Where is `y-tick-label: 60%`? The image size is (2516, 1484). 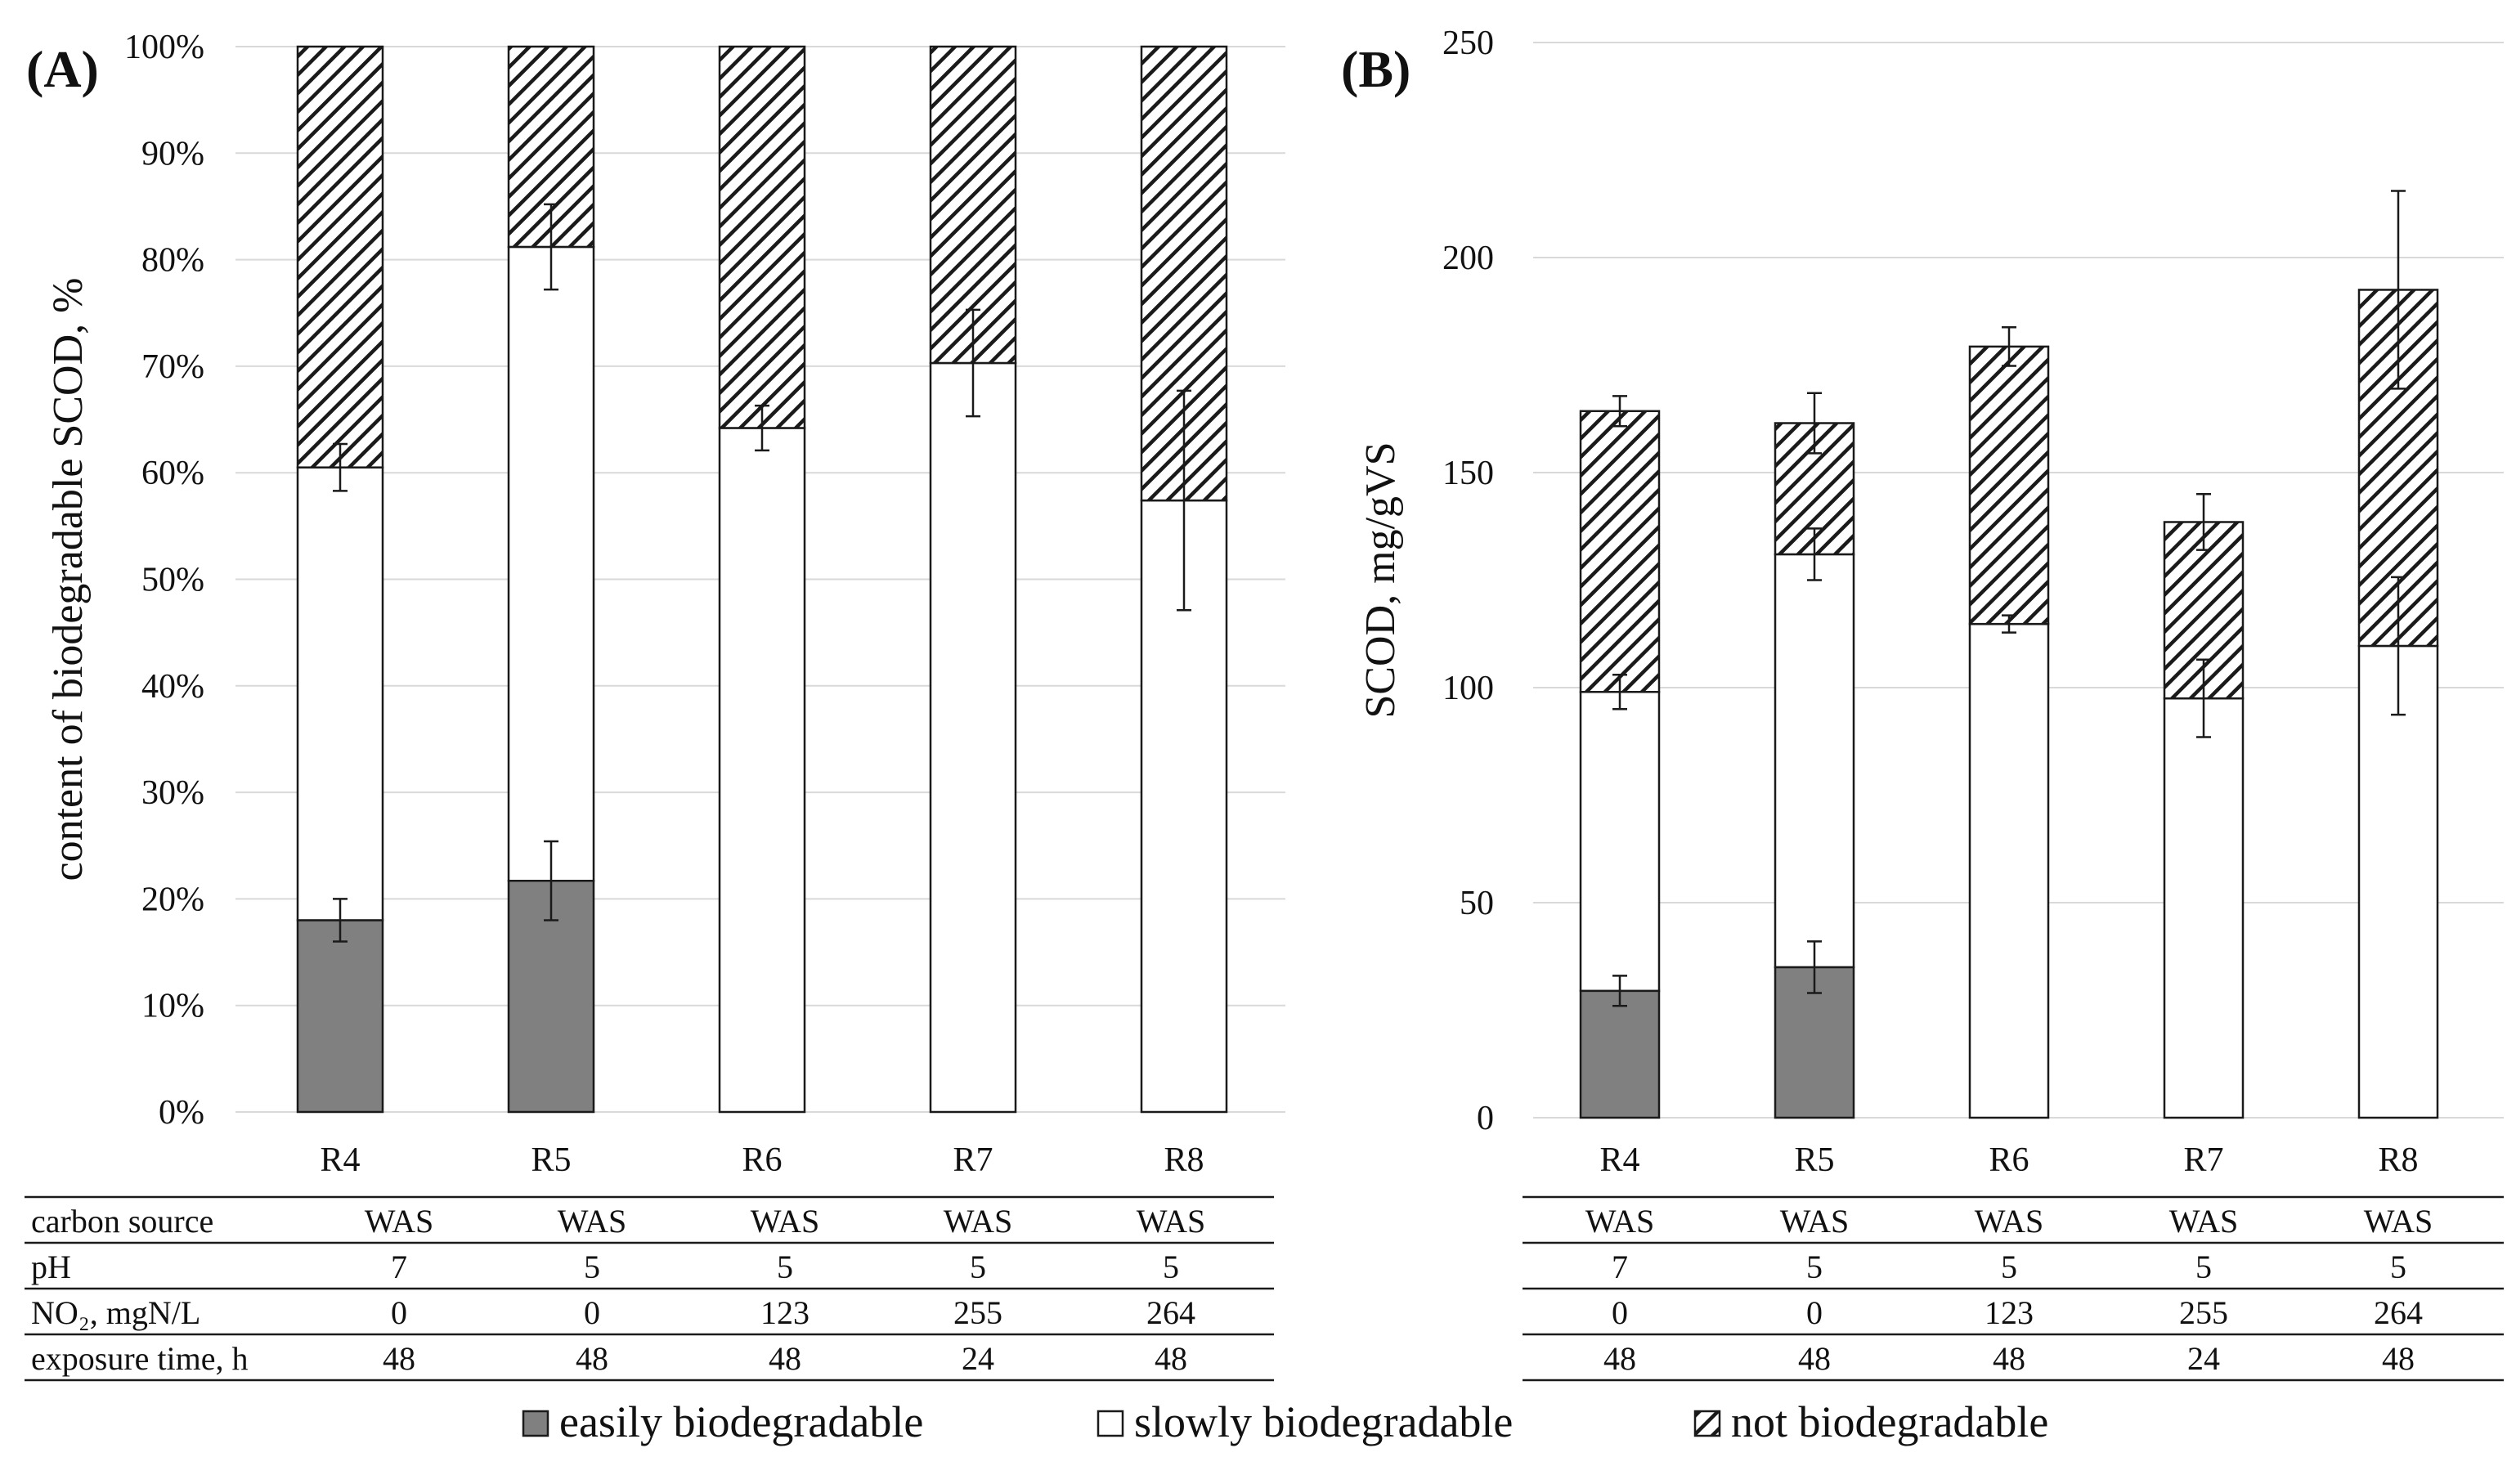 y-tick-label: 60% is located at coordinates (172, 473).